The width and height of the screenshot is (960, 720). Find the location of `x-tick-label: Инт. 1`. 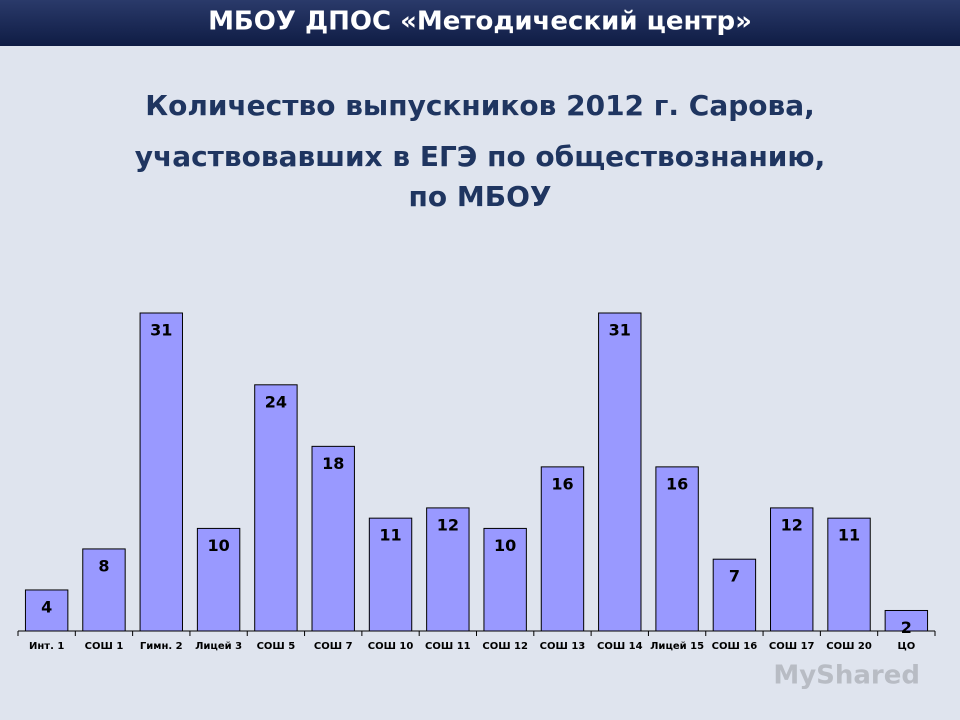

x-tick-label: Инт. 1 is located at coordinates (46, 646).